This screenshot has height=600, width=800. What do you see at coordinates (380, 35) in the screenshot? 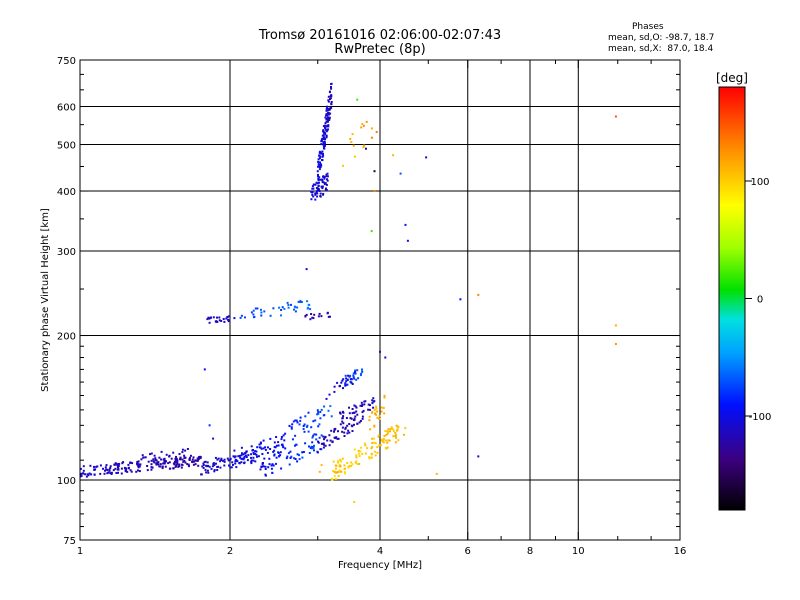
I see `chart-title: Tromsø 20161016 02:06:00-02:07:43` at bounding box center [380, 35].